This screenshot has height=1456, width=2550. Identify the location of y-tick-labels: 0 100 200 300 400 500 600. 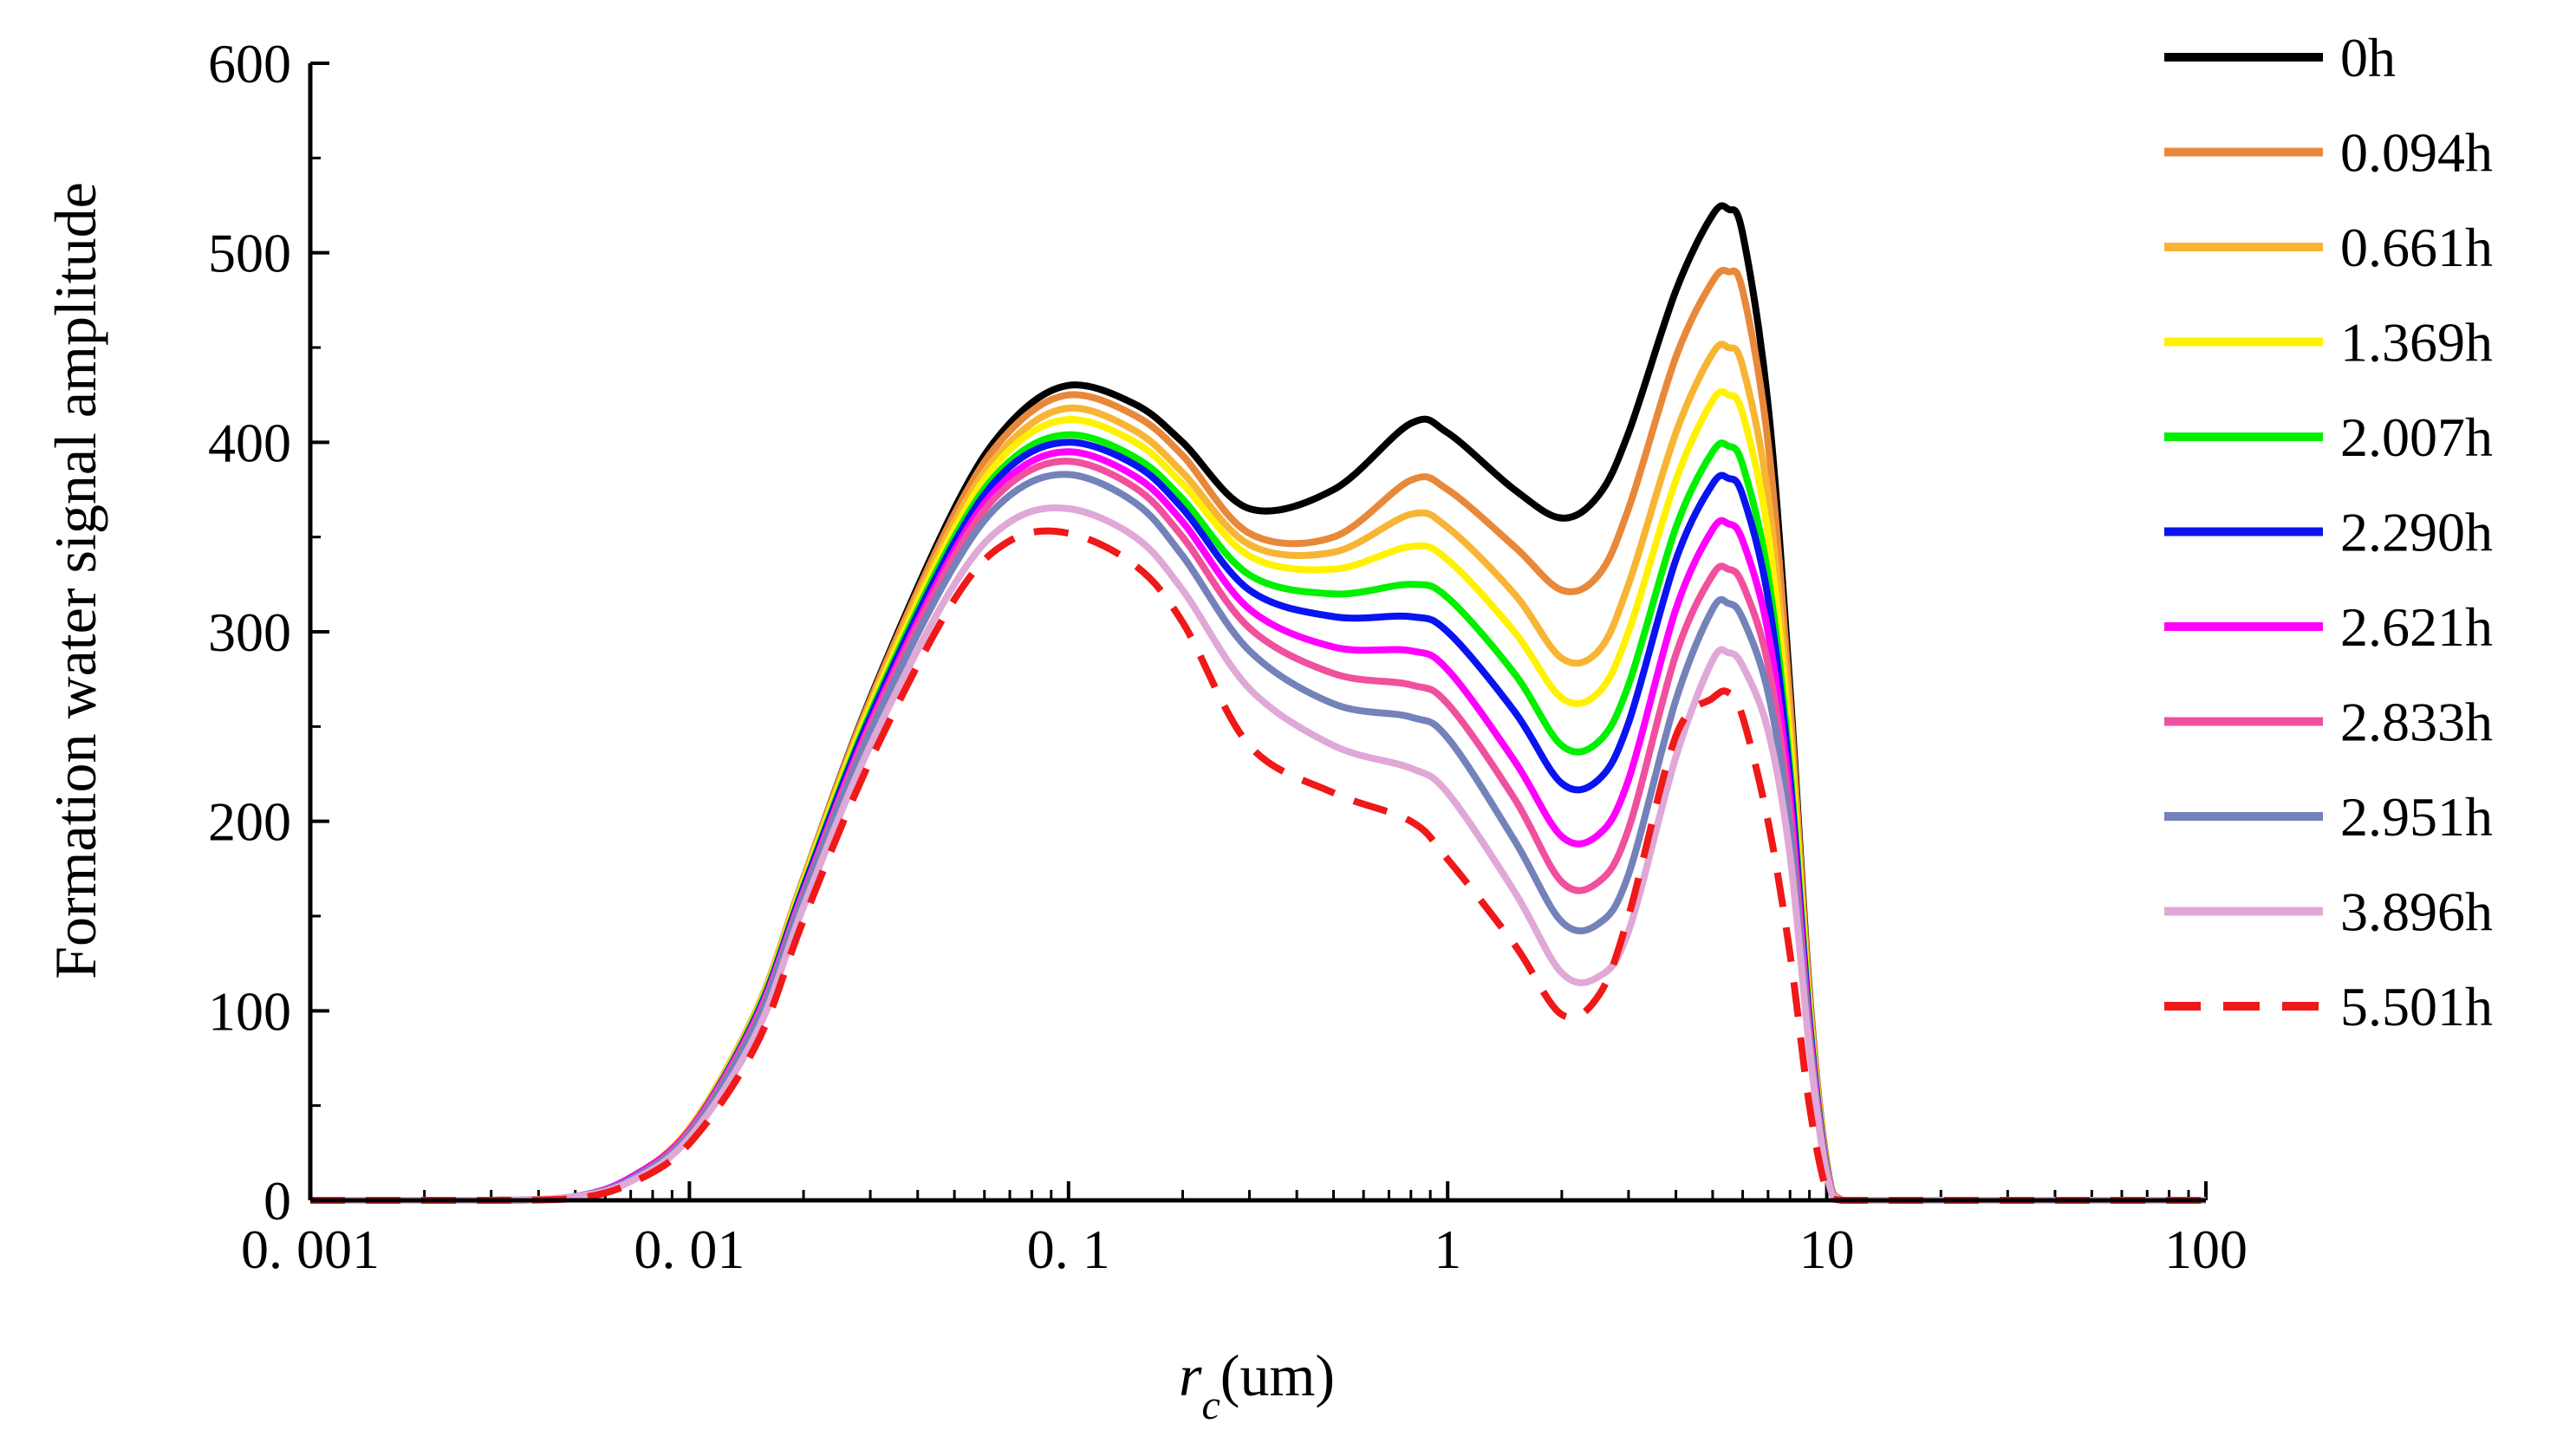
(249, 632).